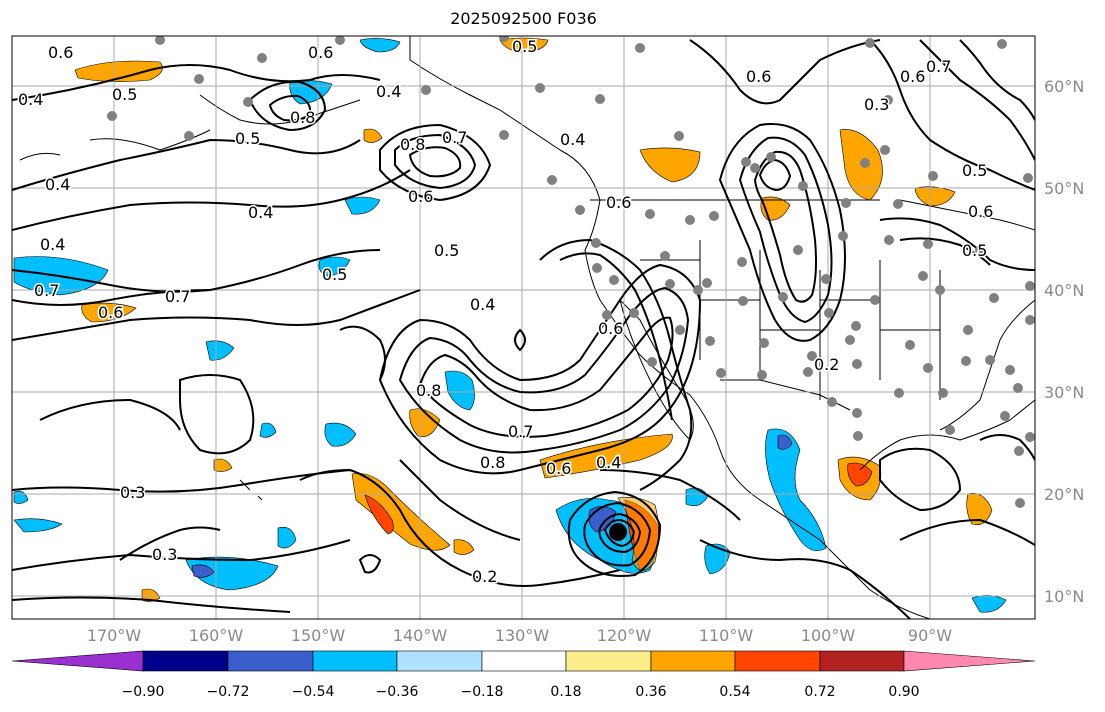 The height and width of the screenshot is (712, 1105). What do you see at coordinates (420, 635) in the screenshot?
I see `lon-label: 140°W` at bounding box center [420, 635].